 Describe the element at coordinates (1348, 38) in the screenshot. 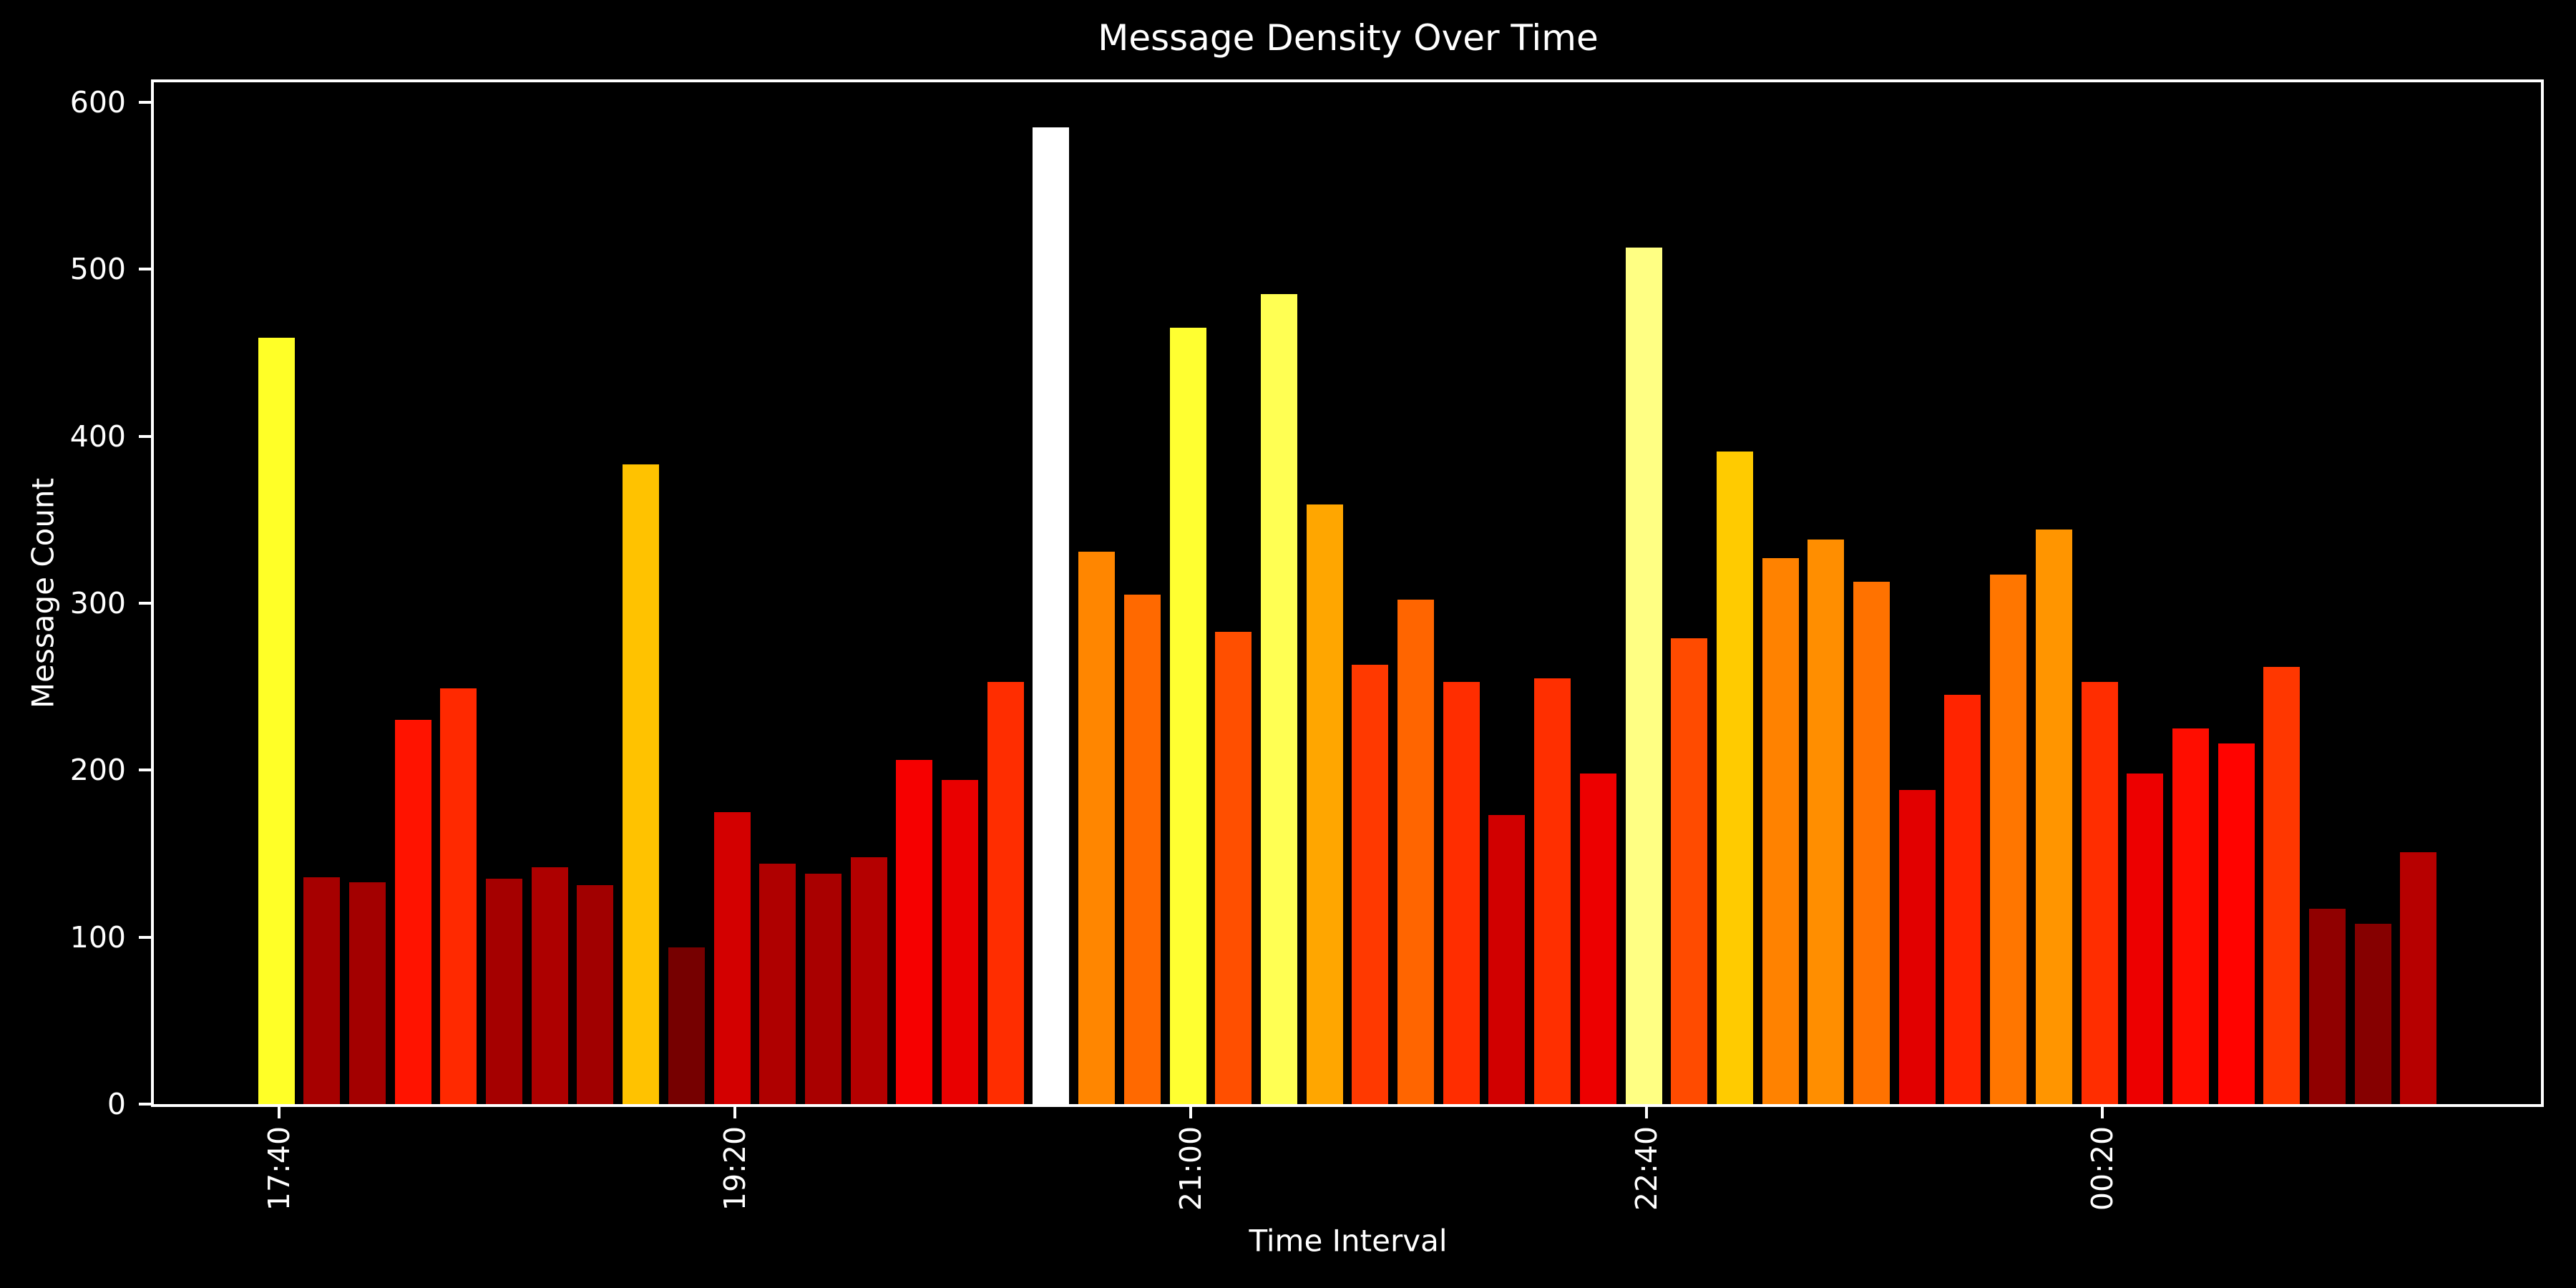

I see `chart-title: Message Density Over Time` at that location.